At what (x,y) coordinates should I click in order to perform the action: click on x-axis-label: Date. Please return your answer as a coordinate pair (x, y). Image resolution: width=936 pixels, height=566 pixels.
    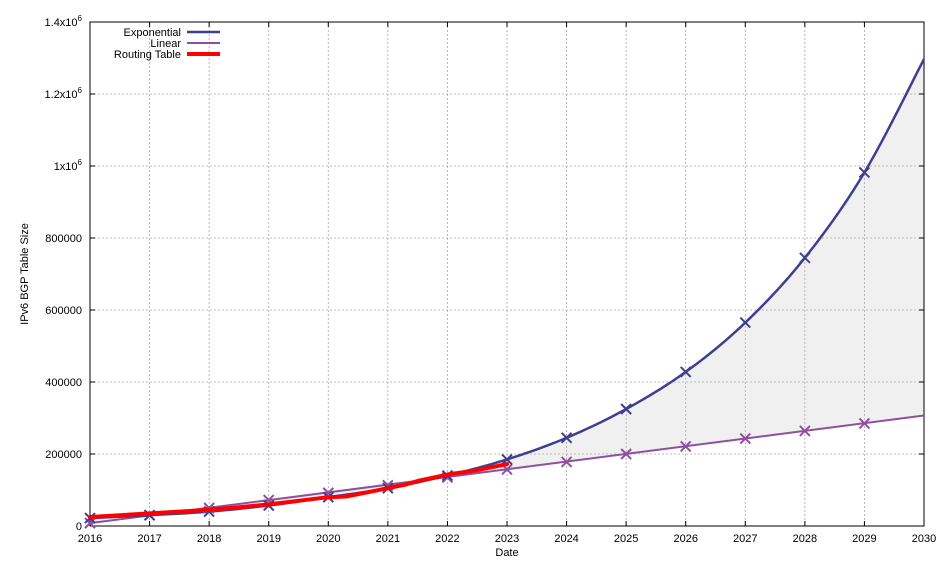
    Looking at the image, I should click on (506, 553).